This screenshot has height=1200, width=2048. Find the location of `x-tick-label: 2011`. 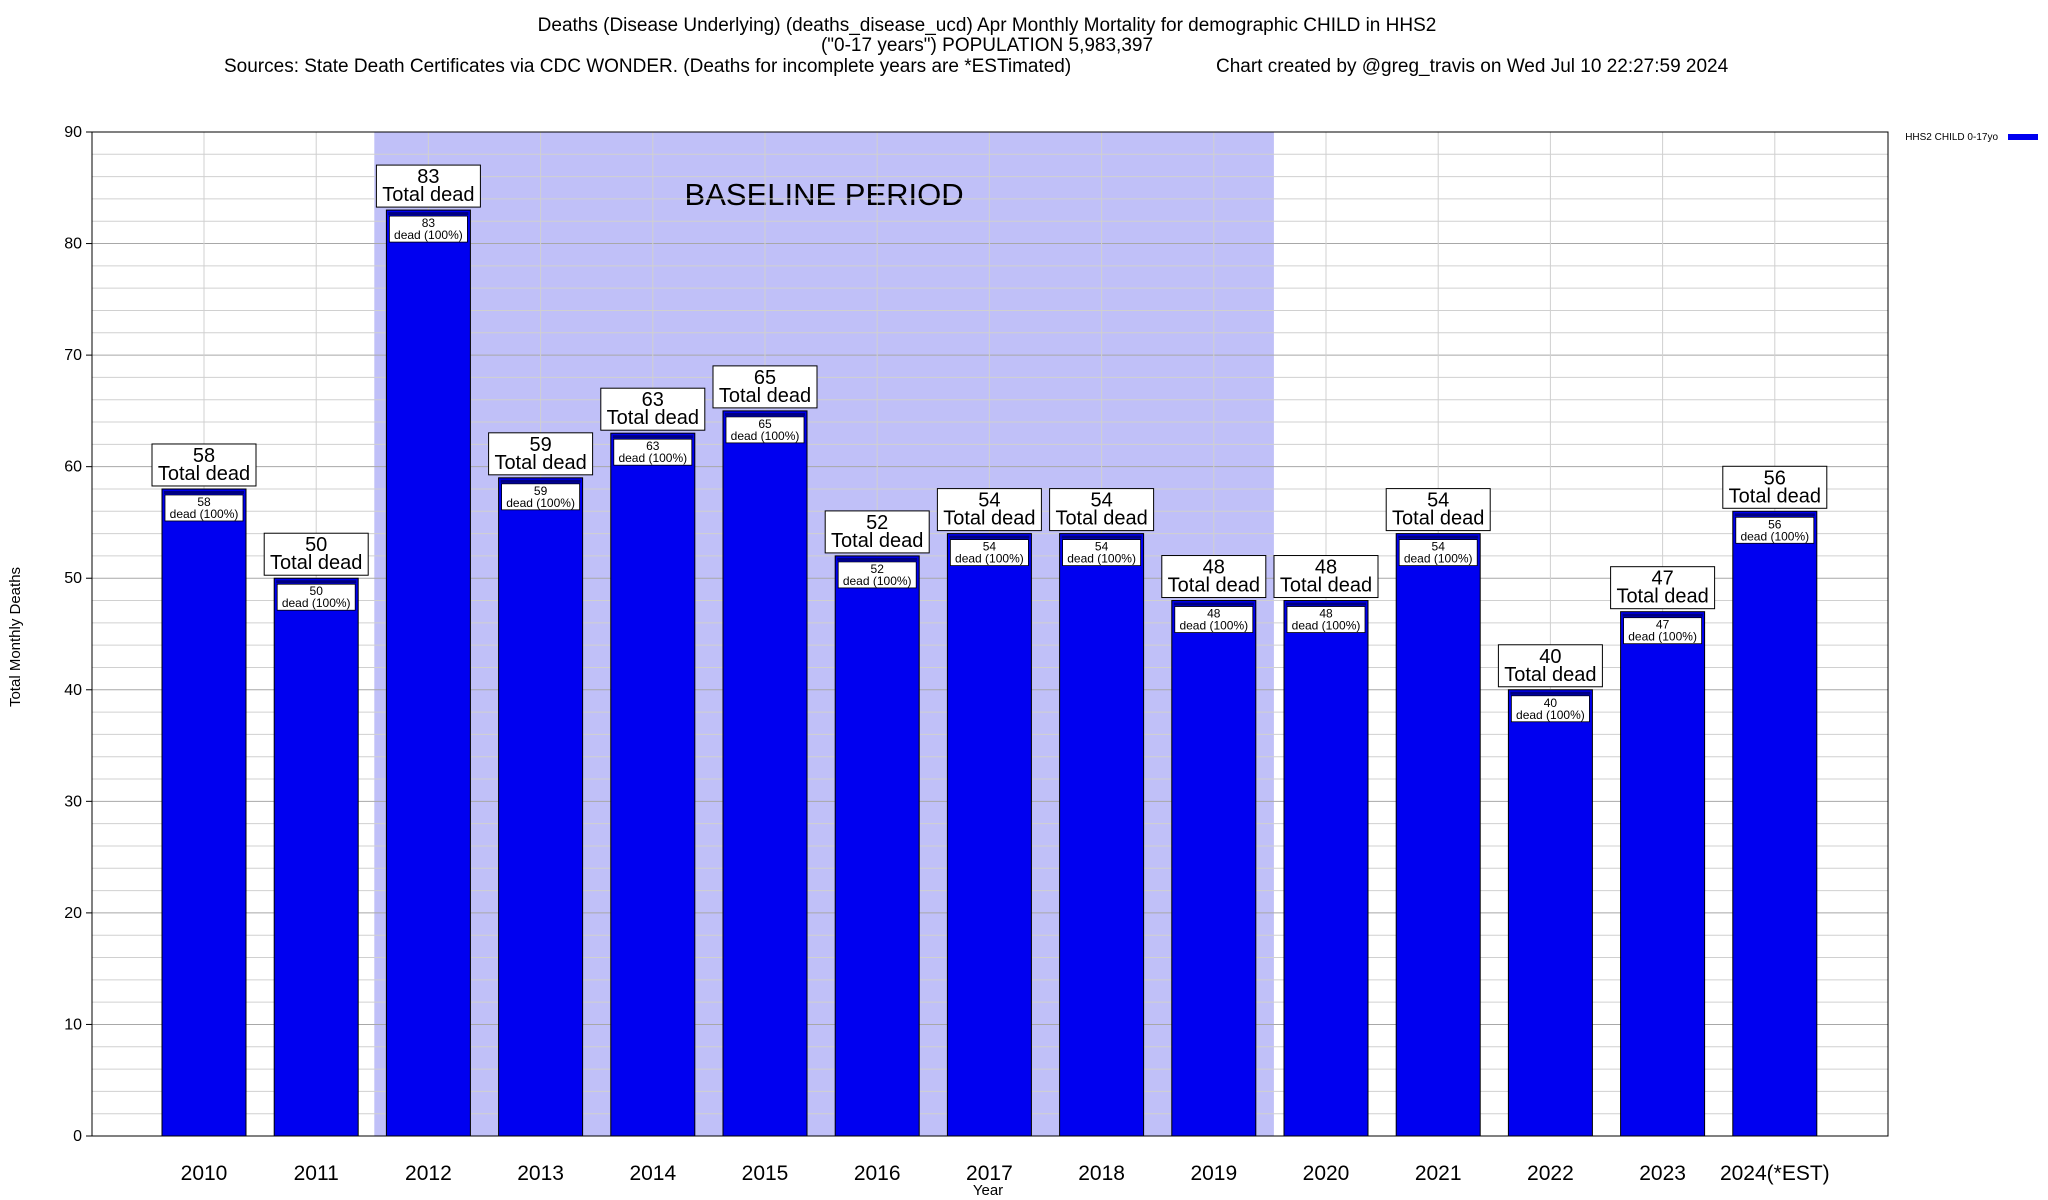

x-tick-label: 2011 is located at coordinates (316, 1173).